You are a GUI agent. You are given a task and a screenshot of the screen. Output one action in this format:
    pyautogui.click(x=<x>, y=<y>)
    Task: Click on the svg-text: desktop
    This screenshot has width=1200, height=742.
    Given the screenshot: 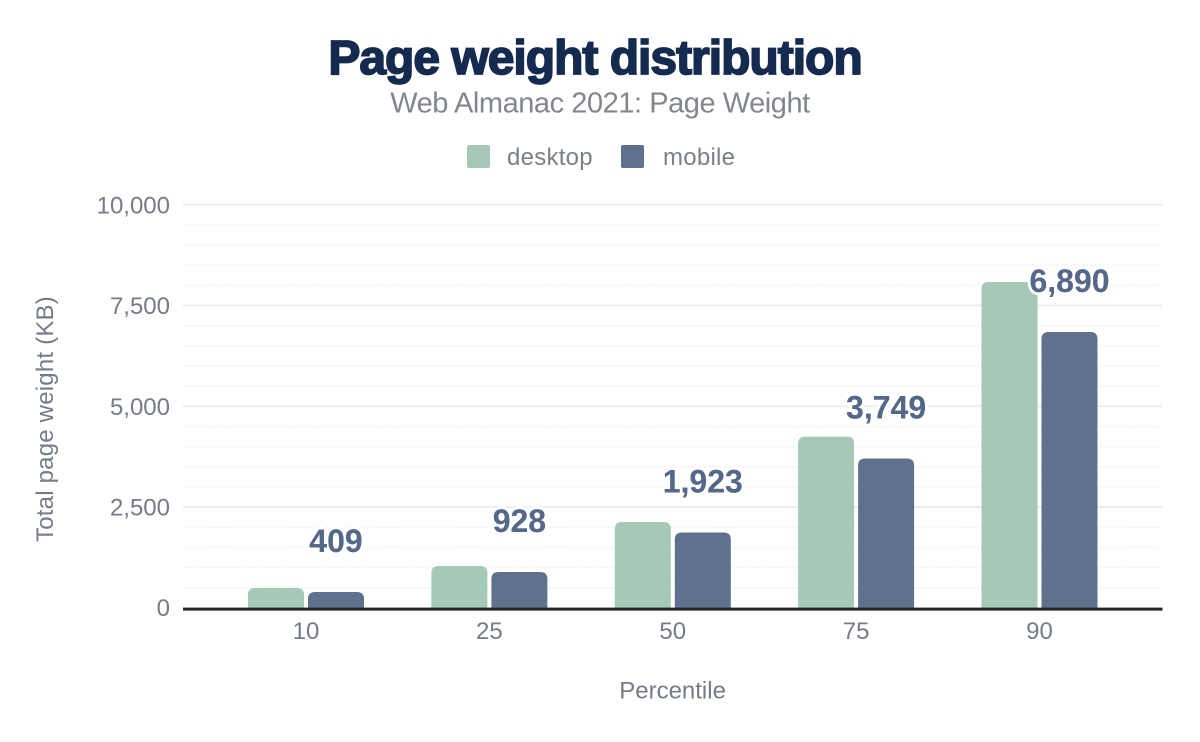 What is the action you would take?
    pyautogui.click(x=550, y=157)
    